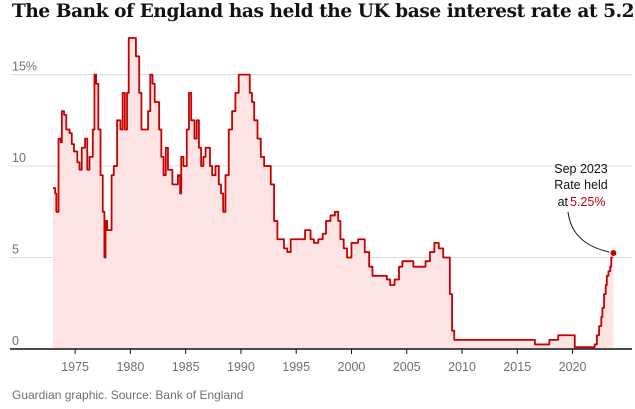  What do you see at coordinates (15, 250) in the screenshot?
I see `y-tick-label: 5` at bounding box center [15, 250].